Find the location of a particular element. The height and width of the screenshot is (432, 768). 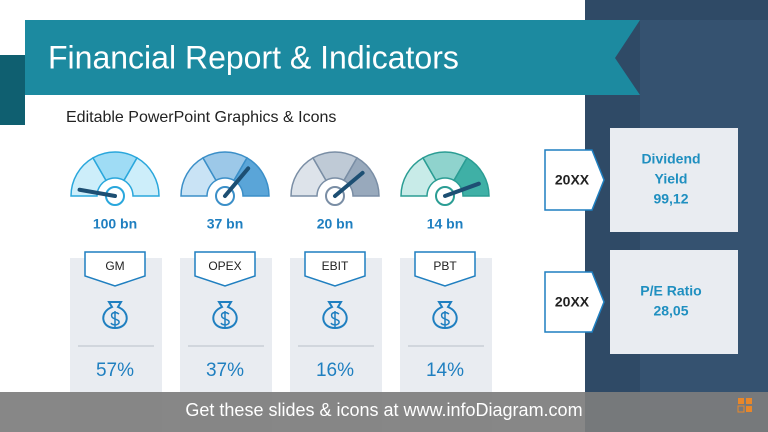

title-banner is located at coordinates (332, 57).